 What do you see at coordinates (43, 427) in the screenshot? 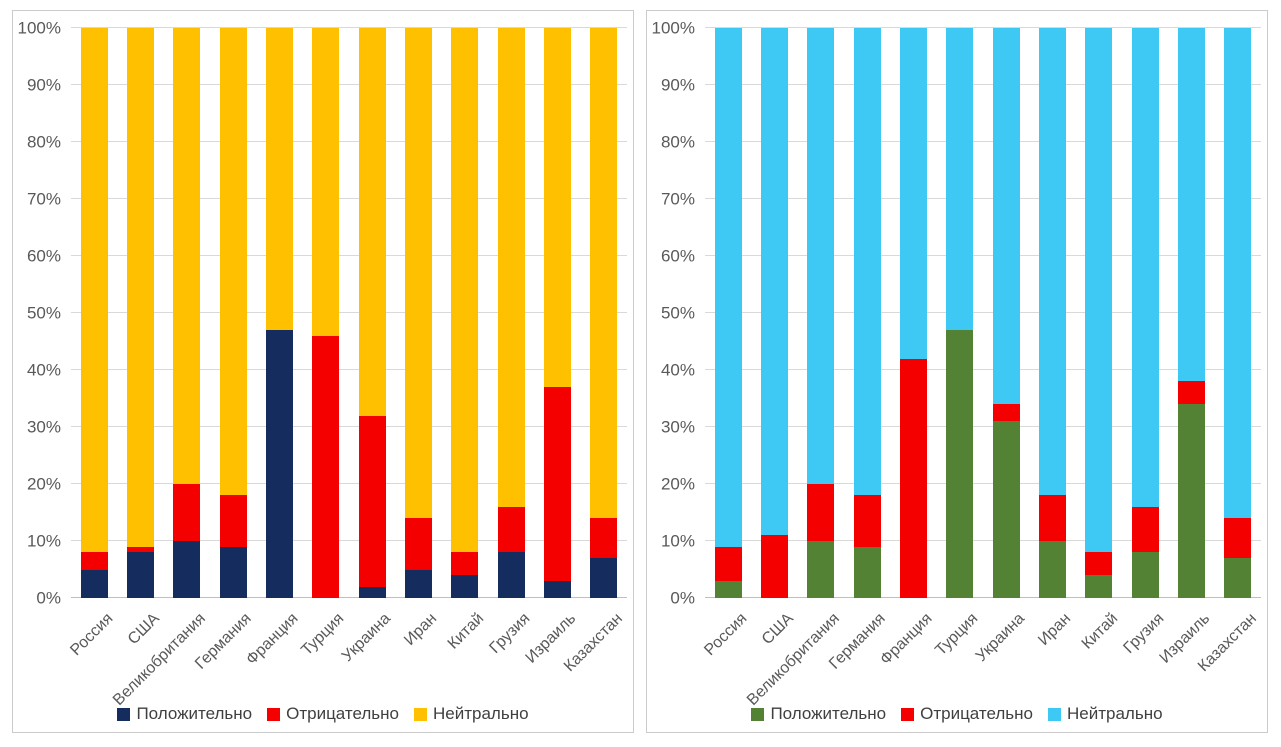
I see `y-tick-label: 30%` at bounding box center [43, 427].